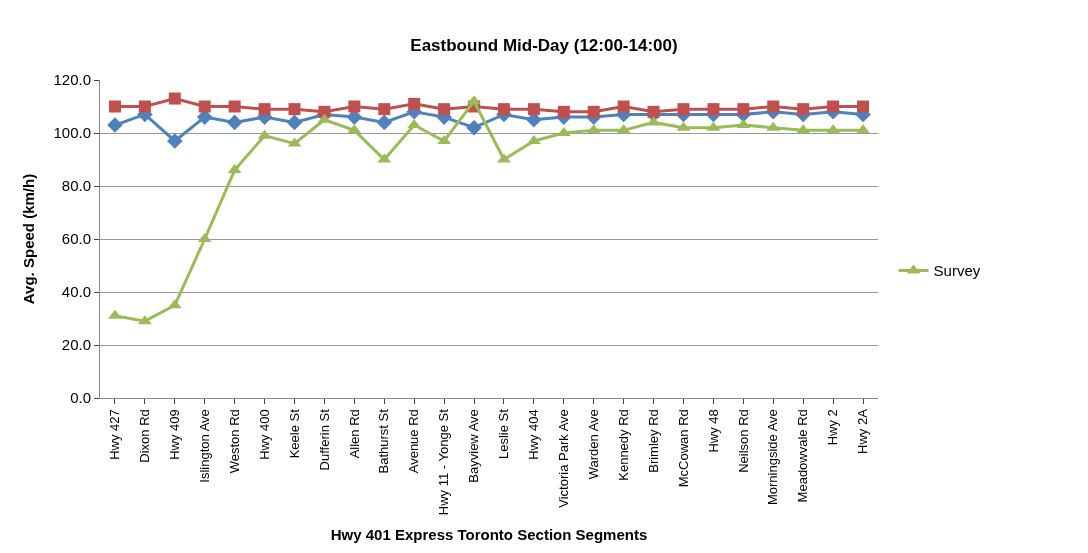 The image size is (1088, 553). Describe the element at coordinates (544, 45) in the screenshot. I see `chart-title: Eastbound Mid-Day (12:00-14:00)` at that location.